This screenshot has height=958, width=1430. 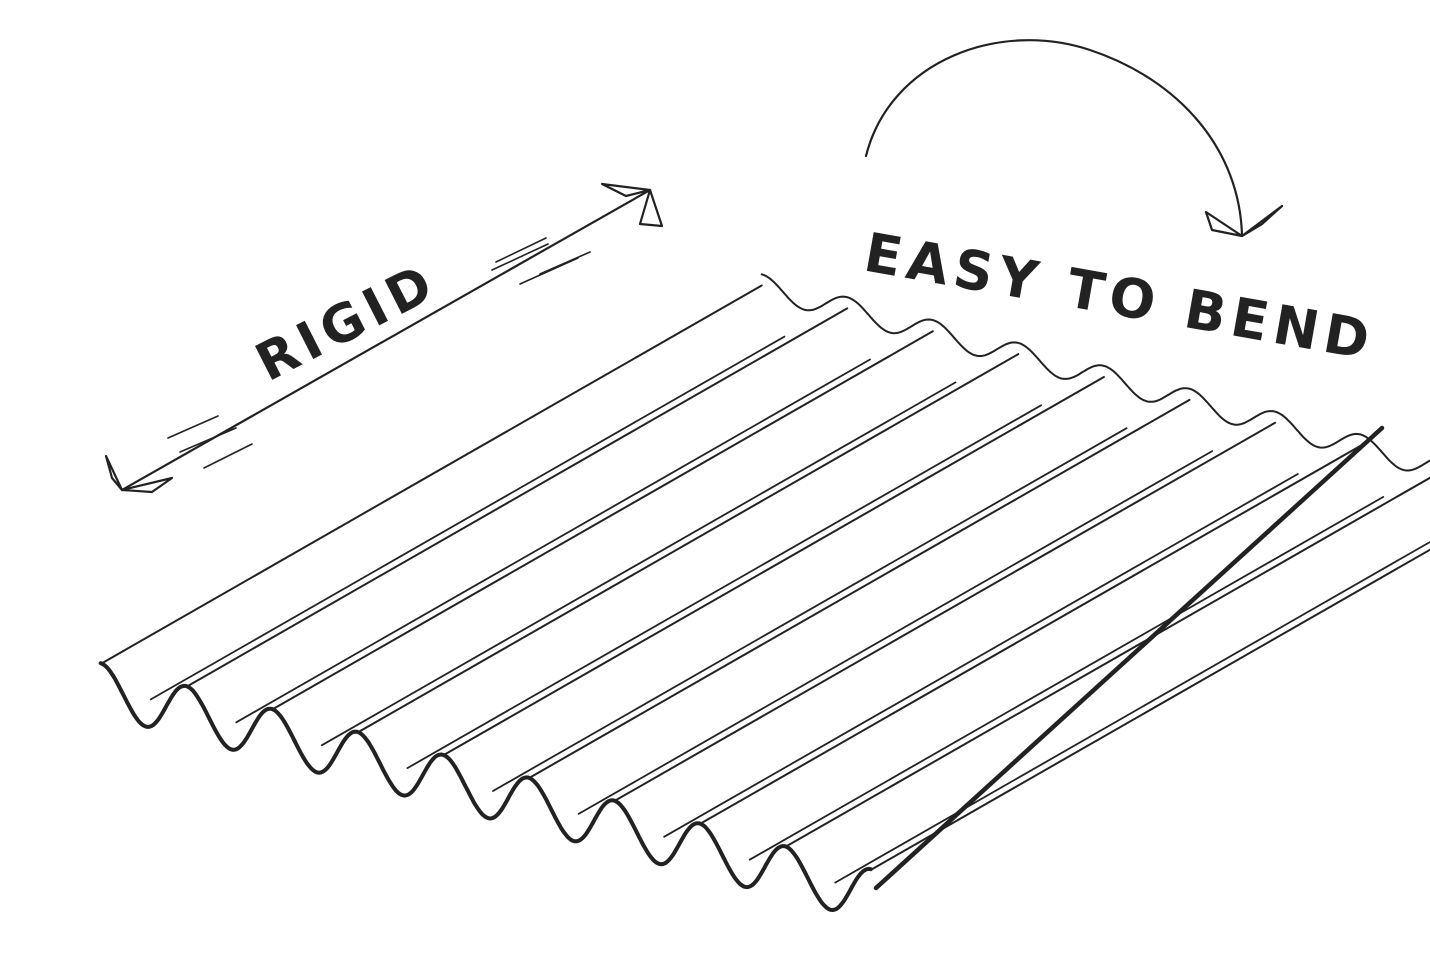 I want to click on sheet-front-wavy-edge, so click(x=485, y=786).